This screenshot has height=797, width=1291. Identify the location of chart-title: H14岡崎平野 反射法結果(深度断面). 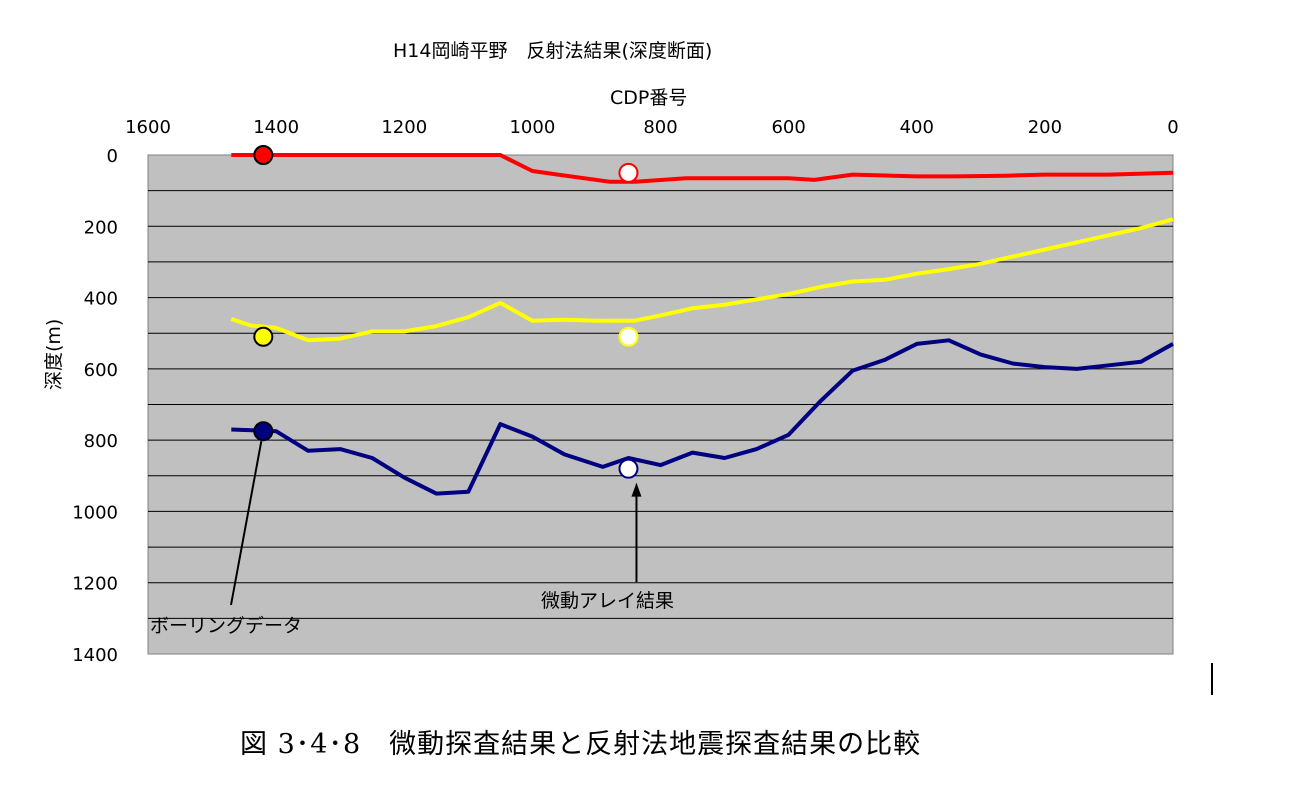
(552, 51).